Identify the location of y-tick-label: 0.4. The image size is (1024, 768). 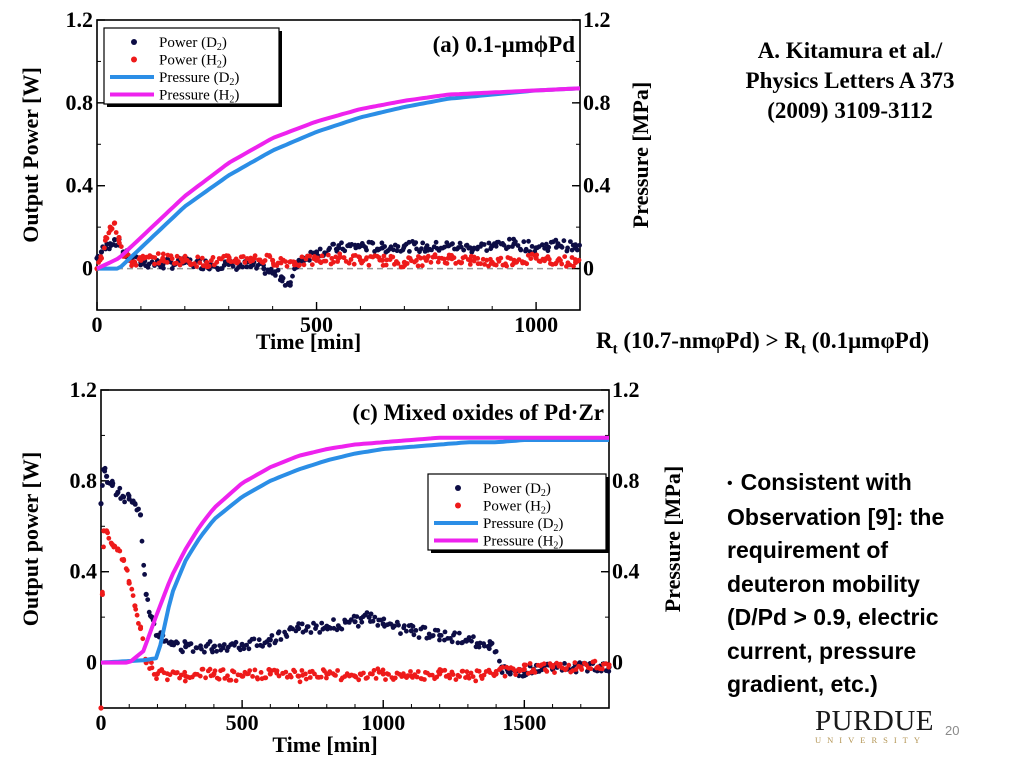
(84, 571).